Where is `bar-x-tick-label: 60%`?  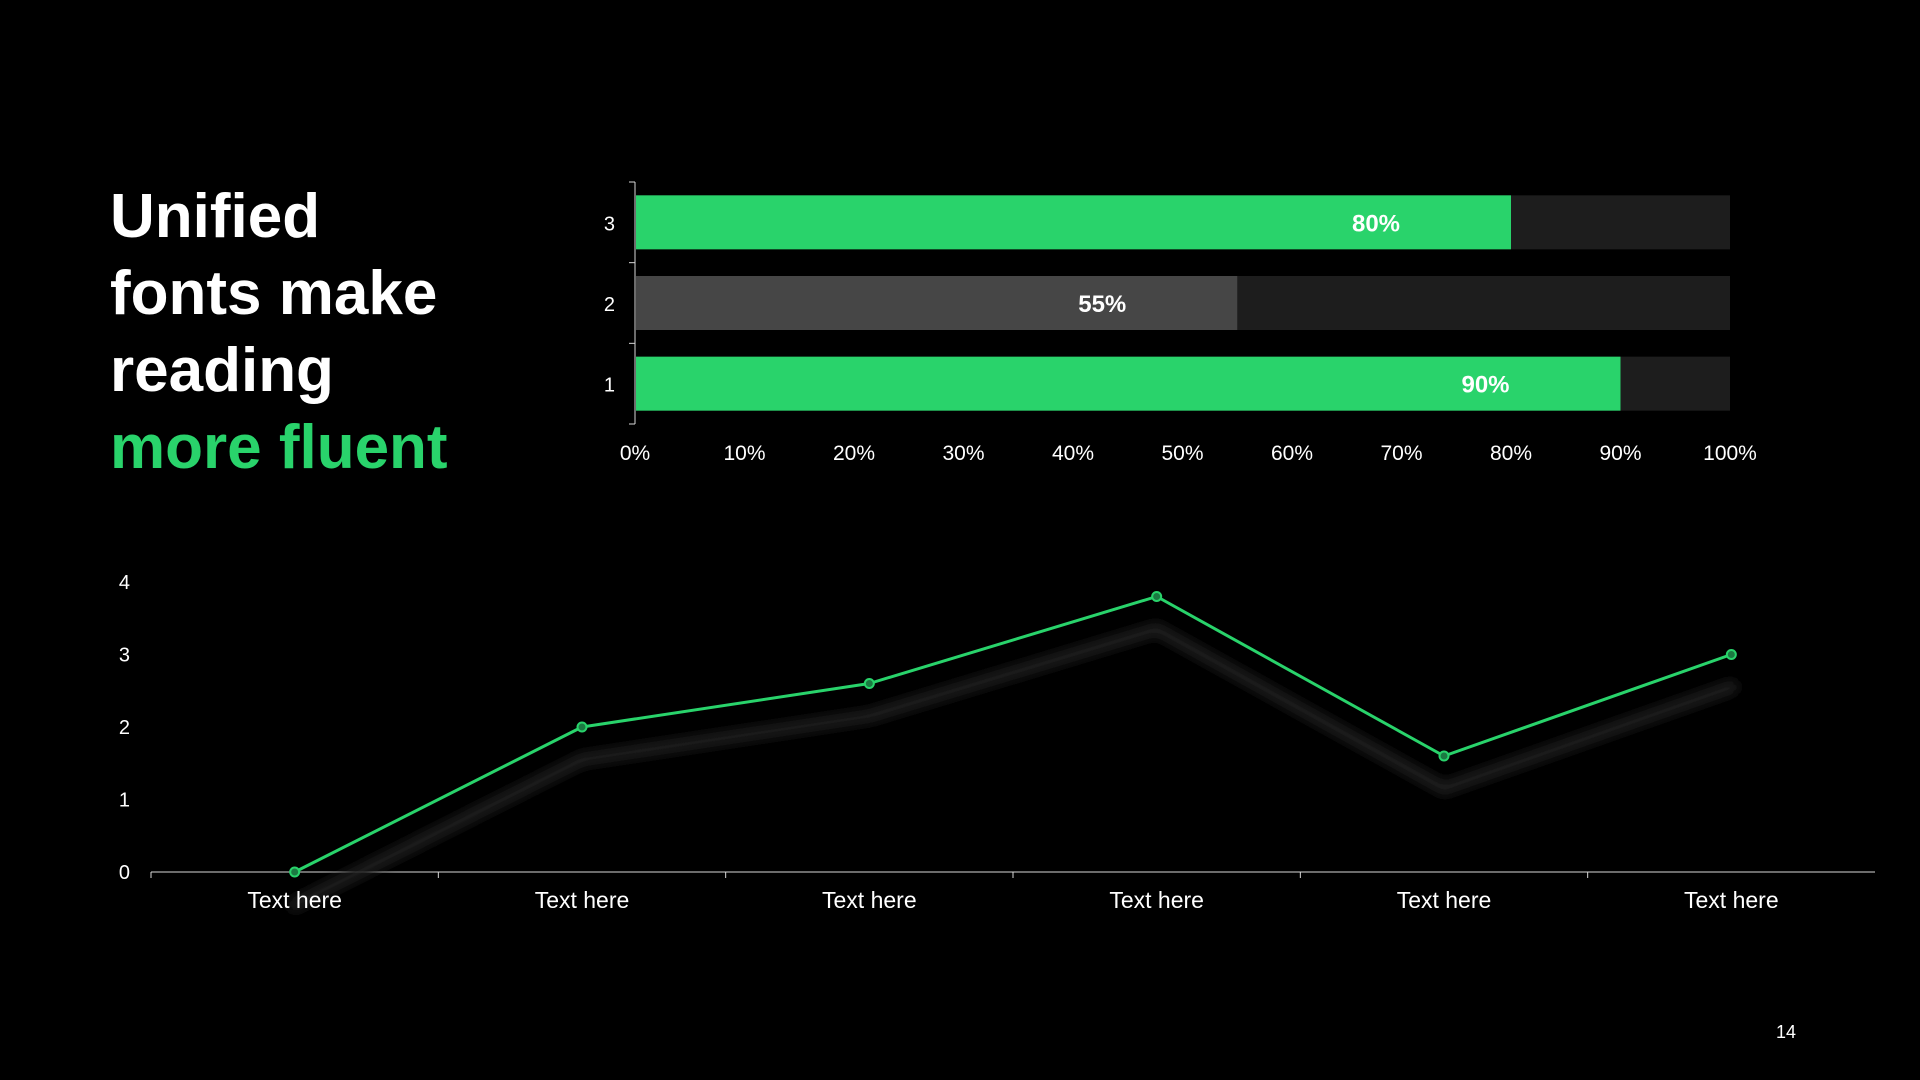 bar-x-tick-label: 60% is located at coordinates (1292, 453).